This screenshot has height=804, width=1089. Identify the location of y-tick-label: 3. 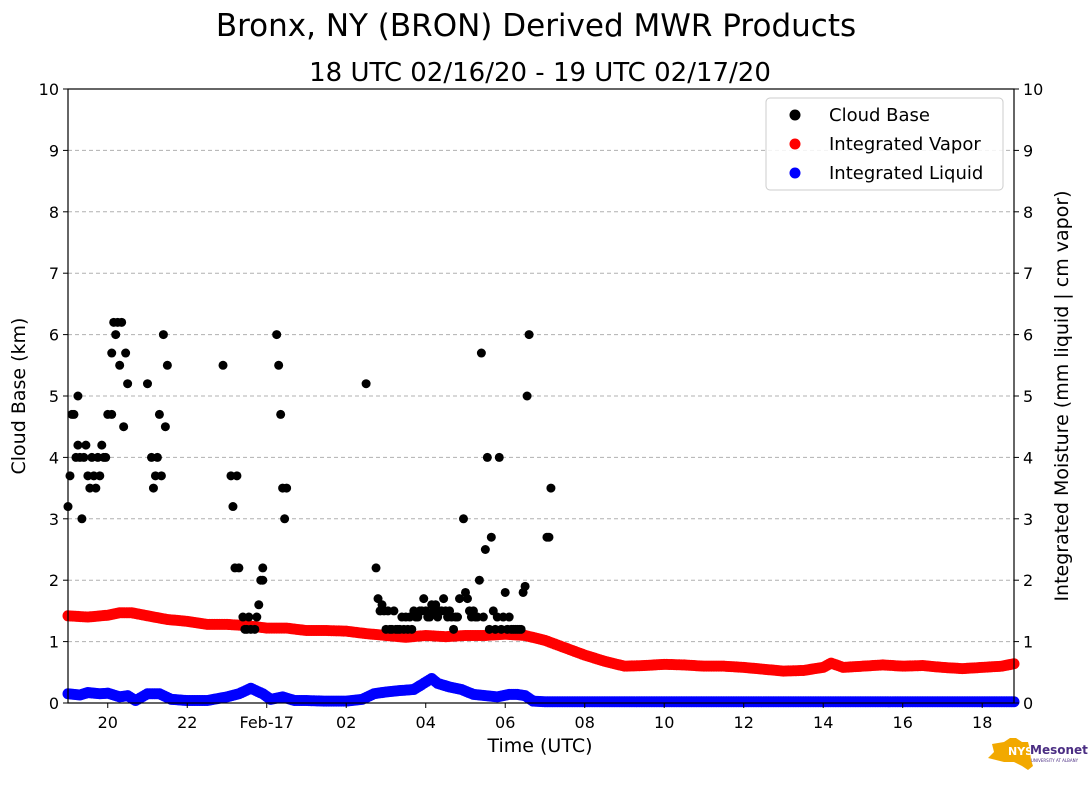
(54, 519).